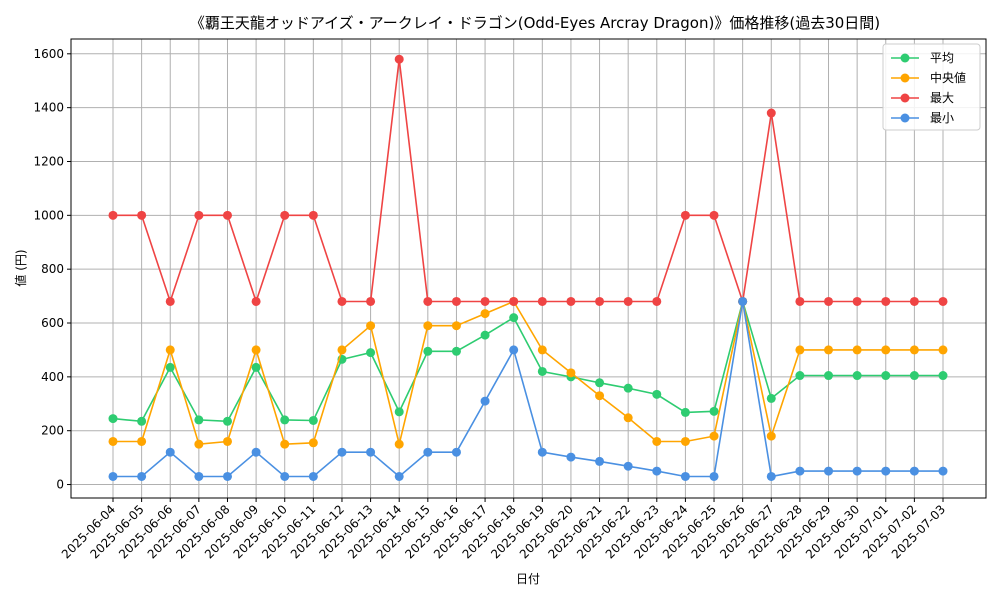 This screenshot has width=1000, height=600. Describe the element at coordinates (922, 58) in the screenshot. I see `legend-item: 平均` at that location.